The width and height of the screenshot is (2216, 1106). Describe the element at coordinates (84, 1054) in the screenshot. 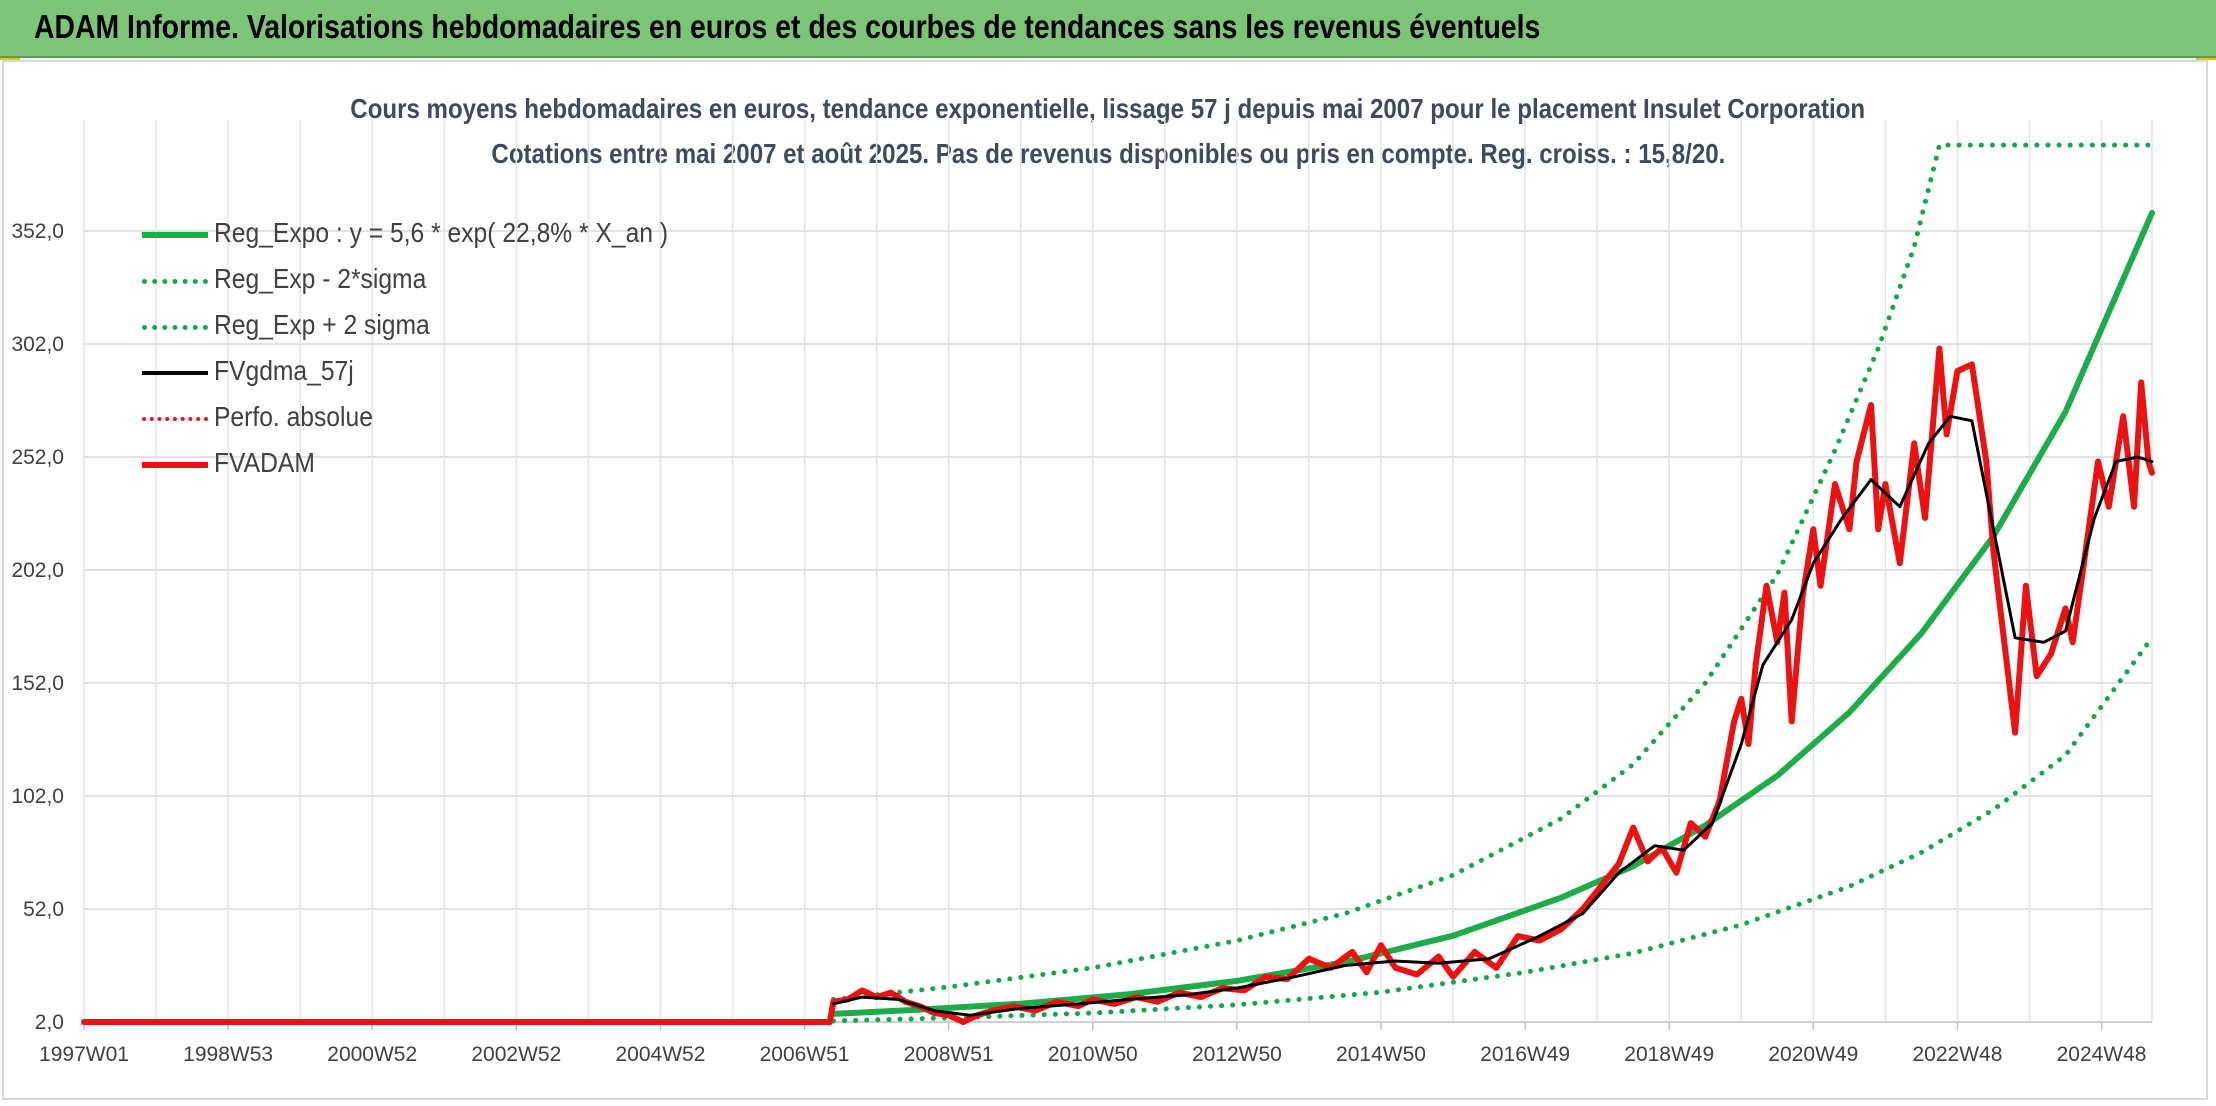

I see `x-tick-label: 1997W01` at that location.